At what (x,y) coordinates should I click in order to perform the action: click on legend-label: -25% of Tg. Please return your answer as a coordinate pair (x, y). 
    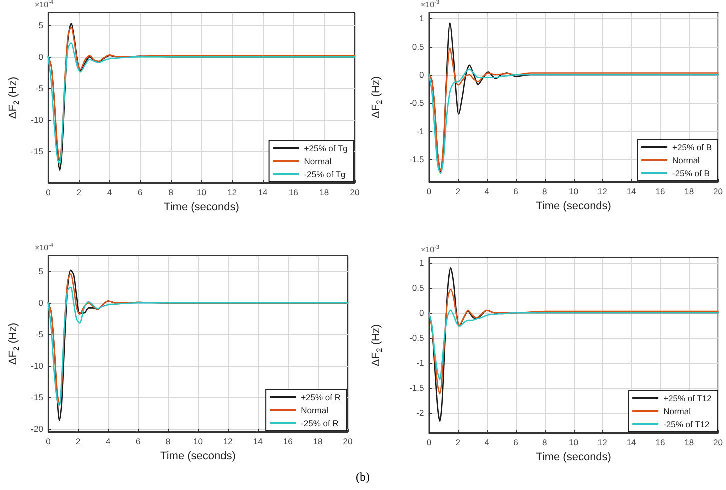
    Looking at the image, I should click on (325, 175).